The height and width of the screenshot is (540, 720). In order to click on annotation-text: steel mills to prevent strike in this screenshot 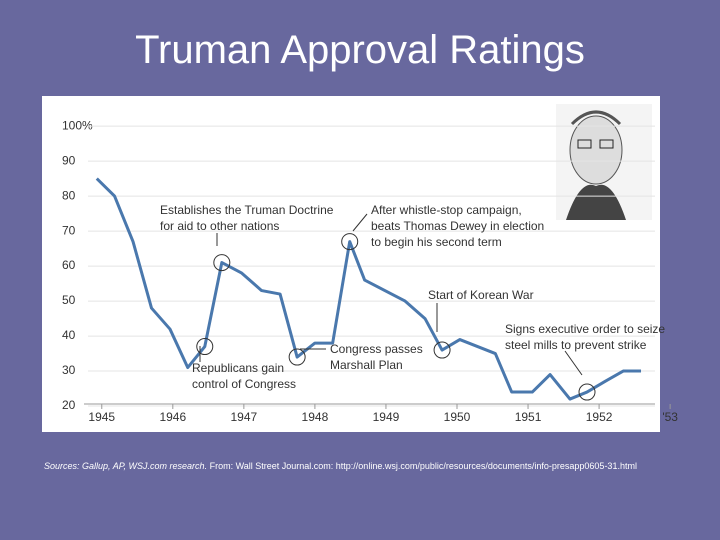, I will do `click(576, 345)`.